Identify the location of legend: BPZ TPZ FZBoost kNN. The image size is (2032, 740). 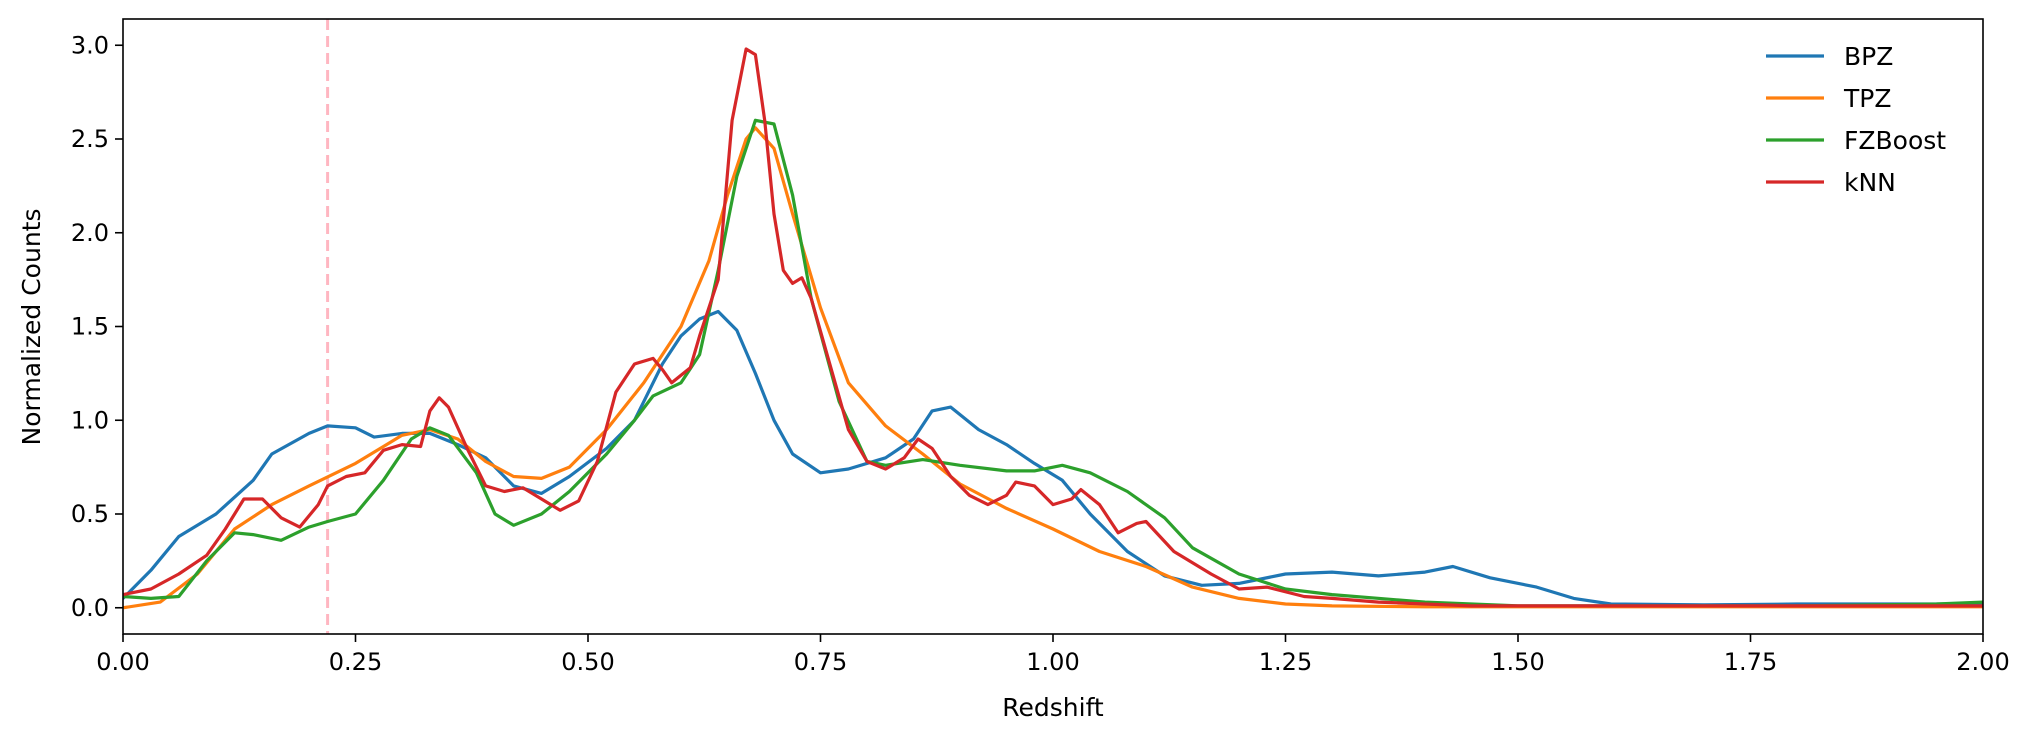
(1856, 119).